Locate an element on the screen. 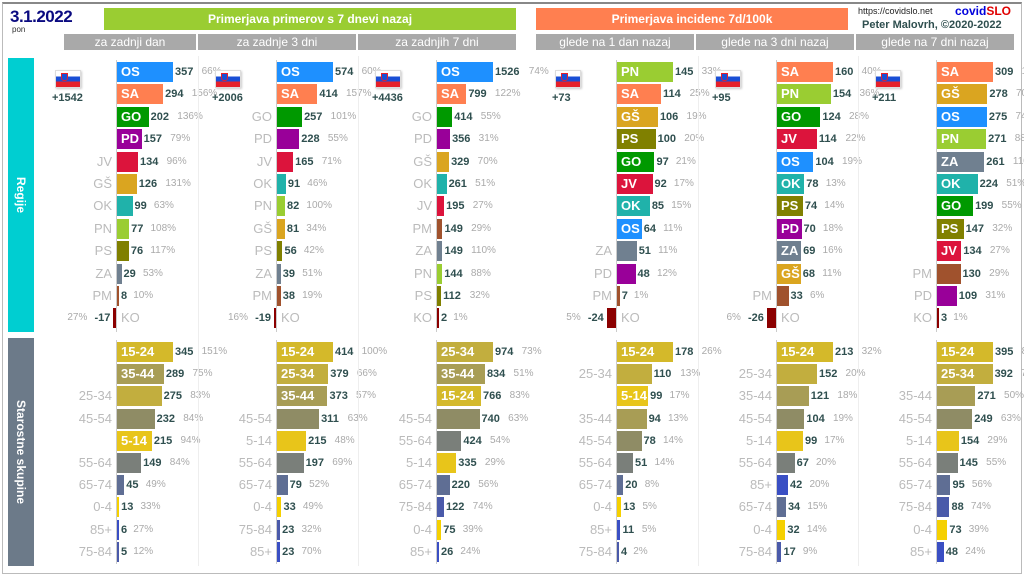 The image size is (1024, 576). age-label: 45-54 is located at coordinates (415, 418).